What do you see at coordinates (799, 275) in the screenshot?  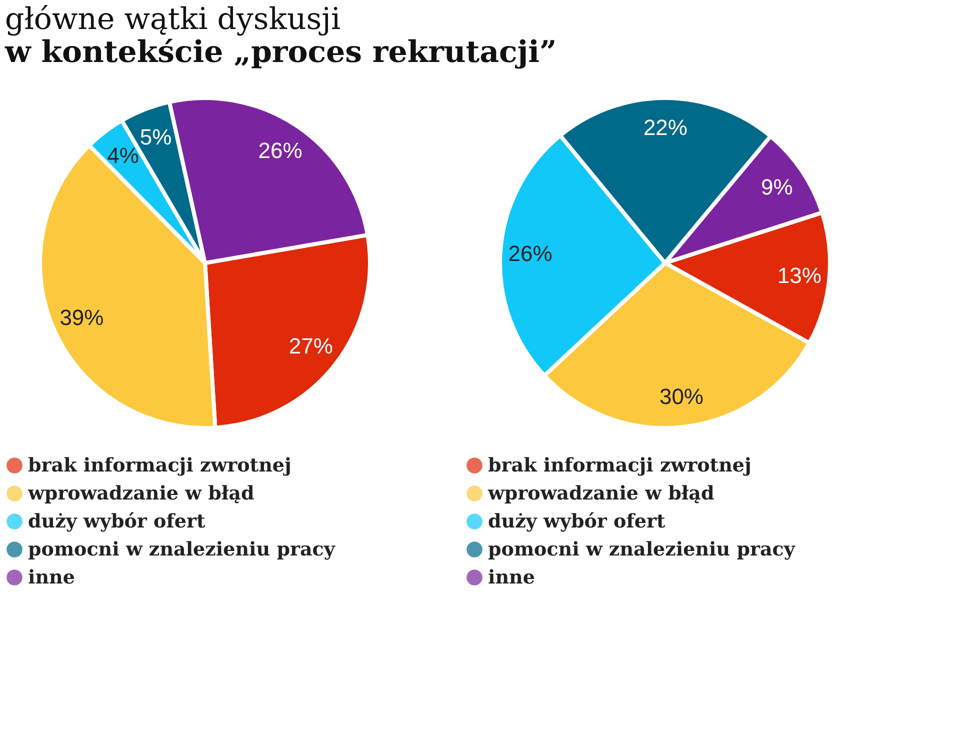 I see `data-label: 13%` at bounding box center [799, 275].